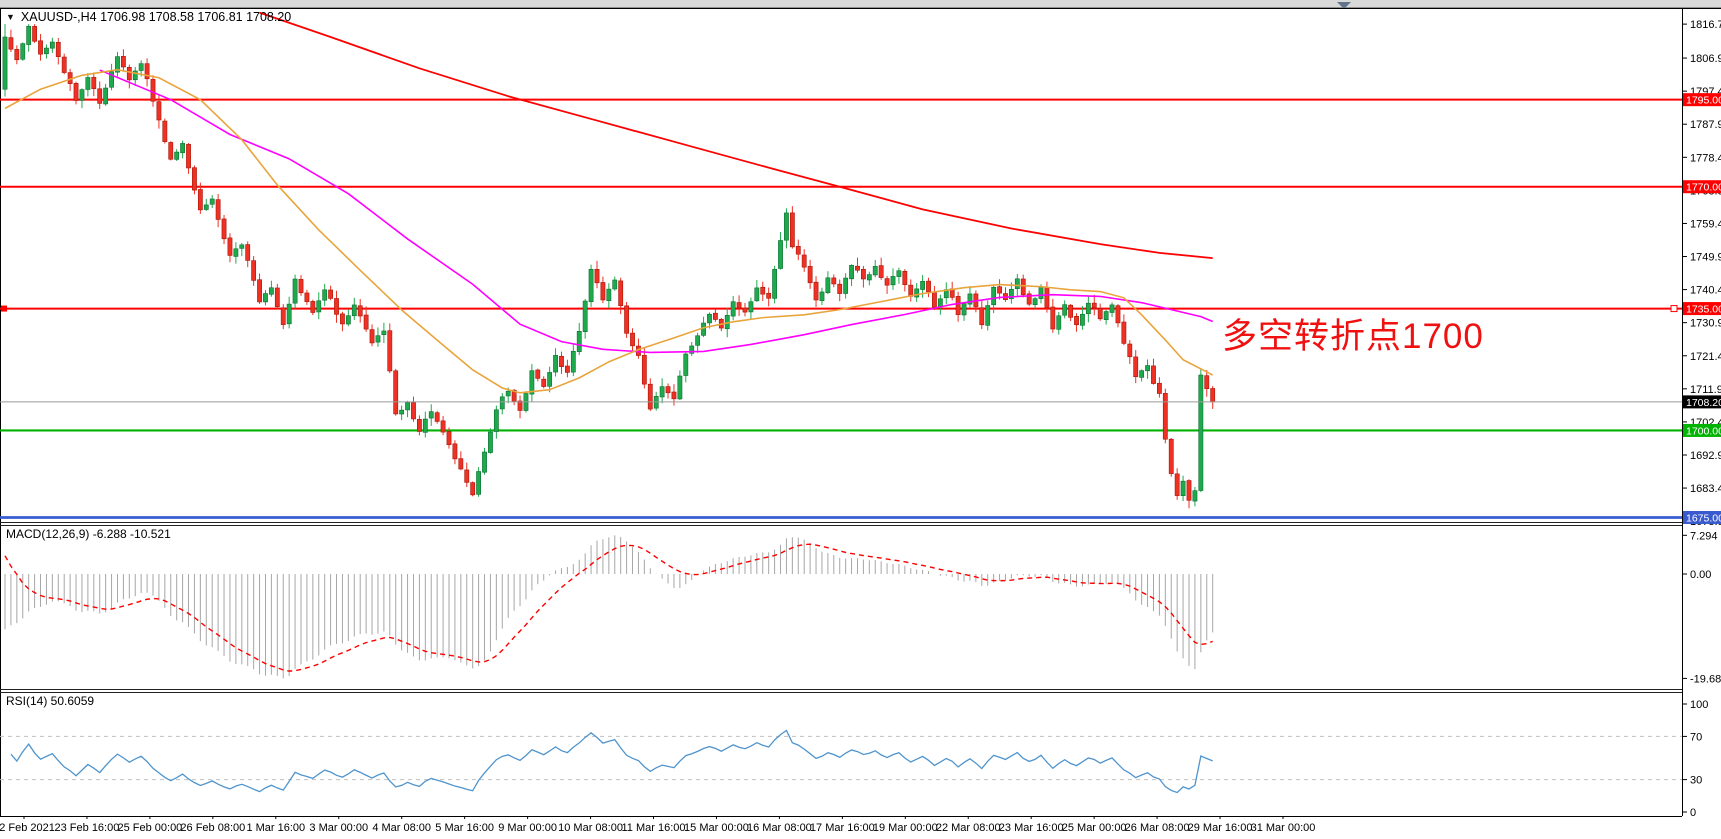 This screenshot has width=1721, height=839. I want to click on svg-text: 1795.00, so click(1703, 101).